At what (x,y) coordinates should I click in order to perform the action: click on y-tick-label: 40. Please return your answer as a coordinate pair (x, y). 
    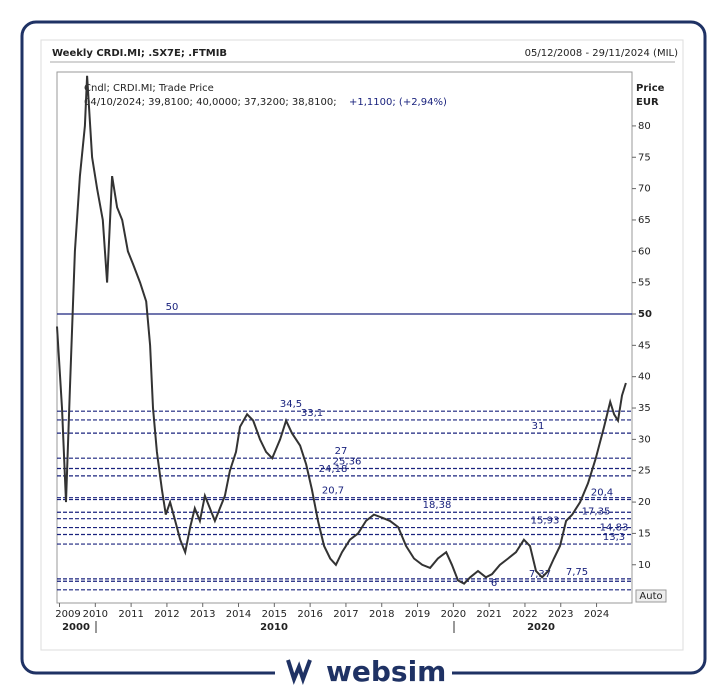
    Looking at the image, I should click on (644, 377).